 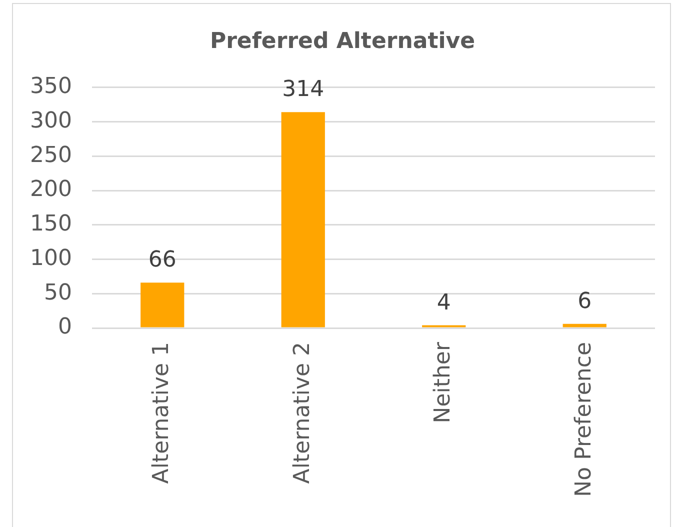 I want to click on data-label: 314, so click(x=303, y=89).